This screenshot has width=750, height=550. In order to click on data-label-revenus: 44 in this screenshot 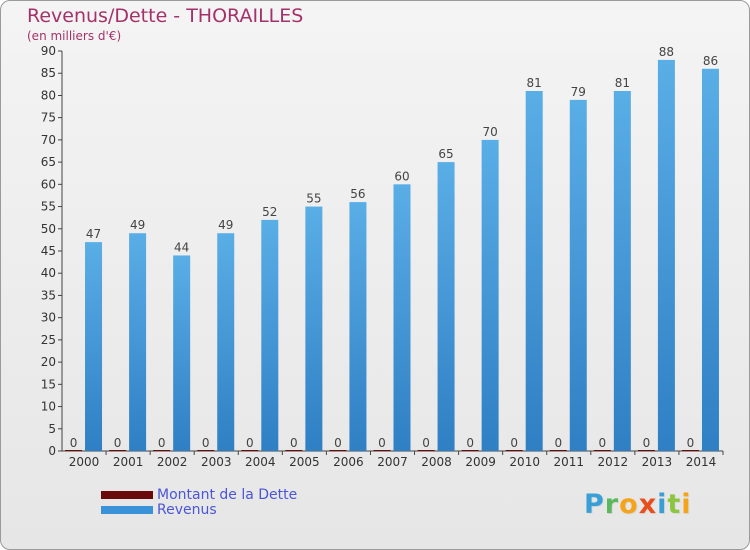, I will do `click(181, 247)`.